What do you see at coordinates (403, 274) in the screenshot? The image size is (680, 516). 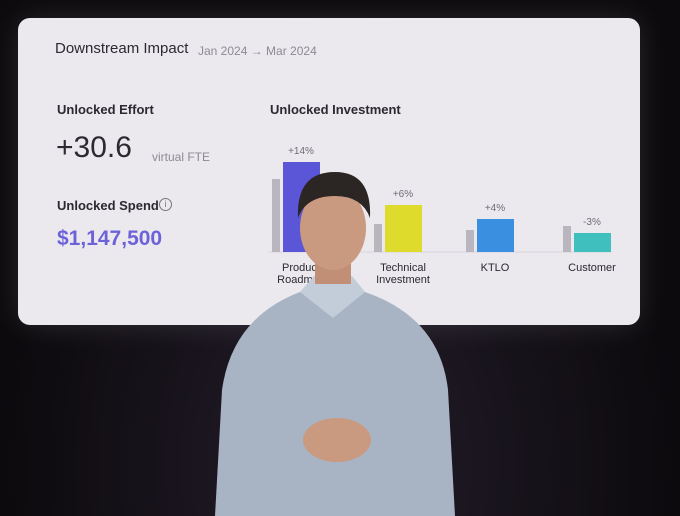 I see `category-label: Technical Investment` at bounding box center [403, 274].